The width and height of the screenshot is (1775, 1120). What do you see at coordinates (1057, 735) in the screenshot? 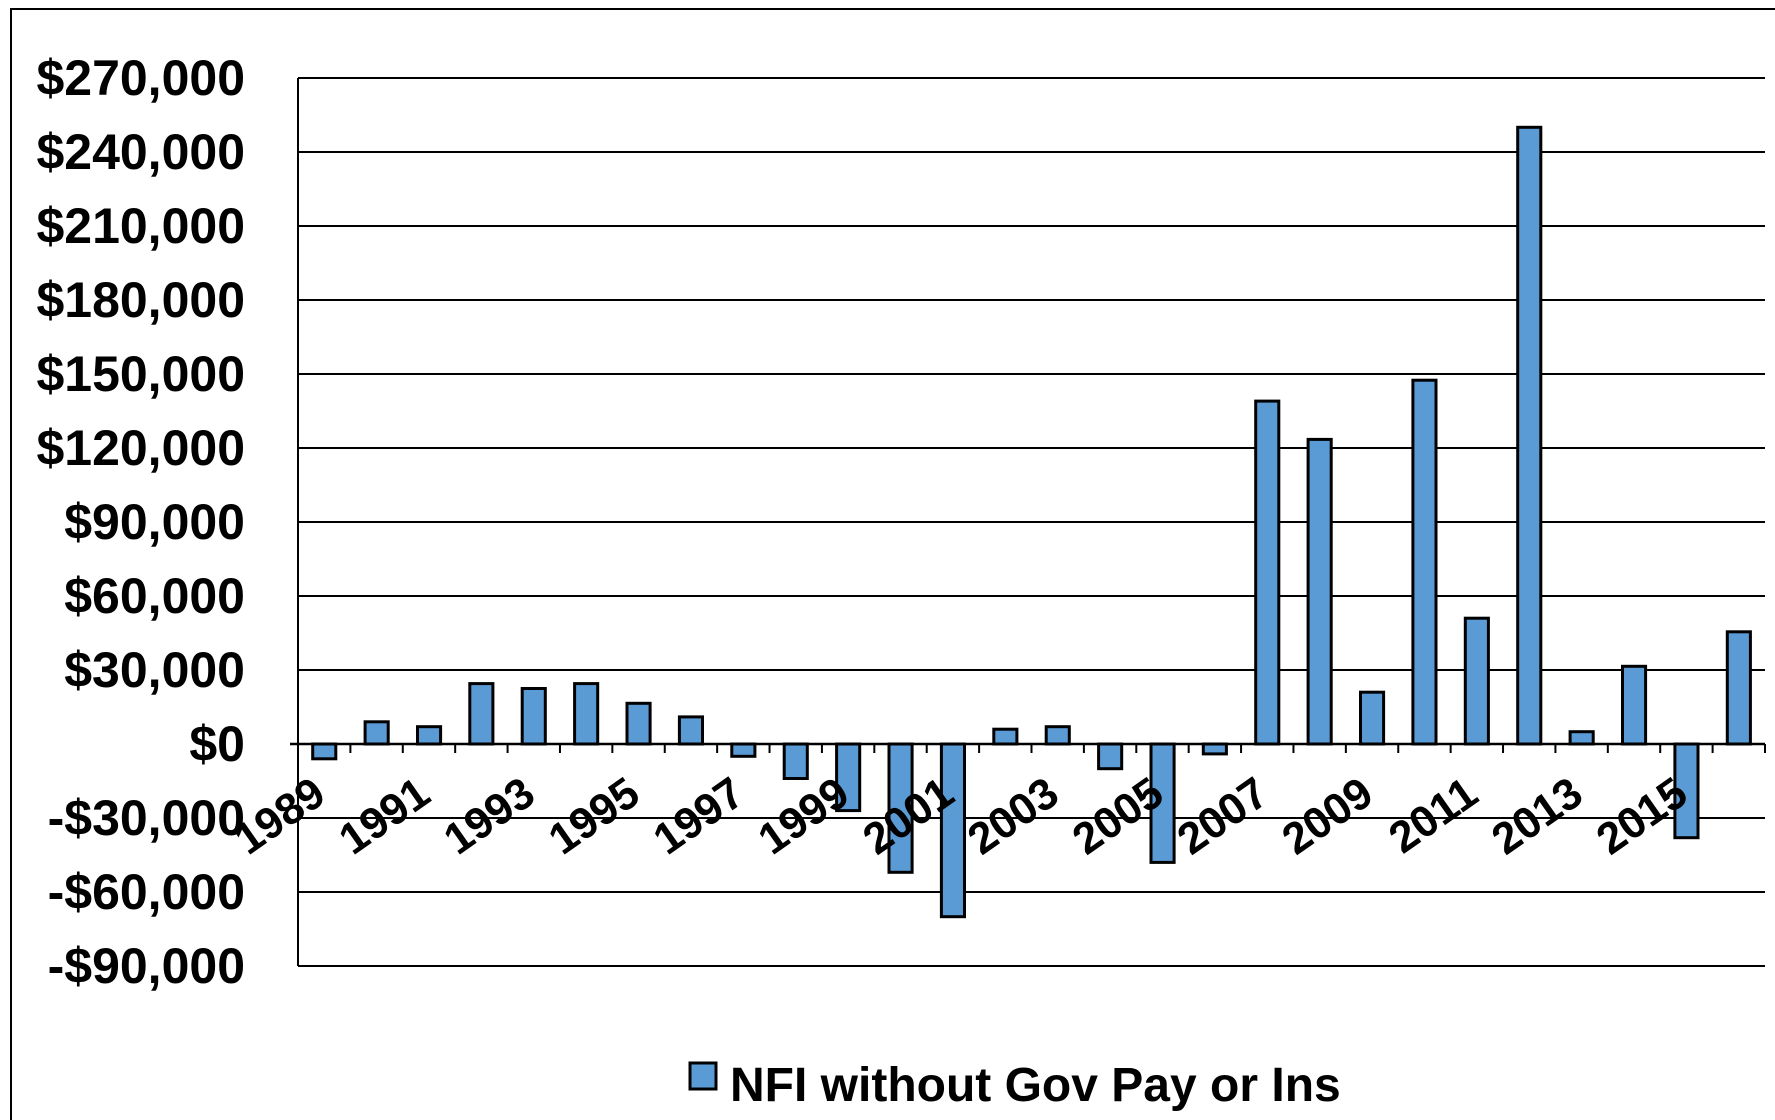
I see `bar-2003` at bounding box center [1057, 735].